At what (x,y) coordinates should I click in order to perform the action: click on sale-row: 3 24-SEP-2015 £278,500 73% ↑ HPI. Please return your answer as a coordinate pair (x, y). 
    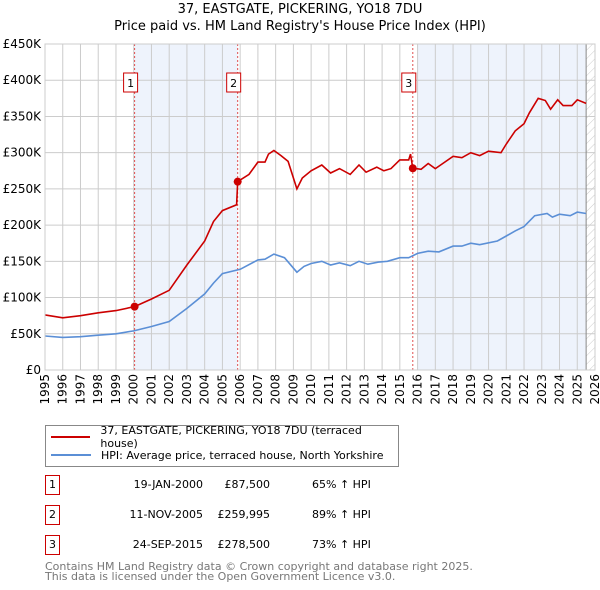
    Looking at the image, I should click on (255, 545).